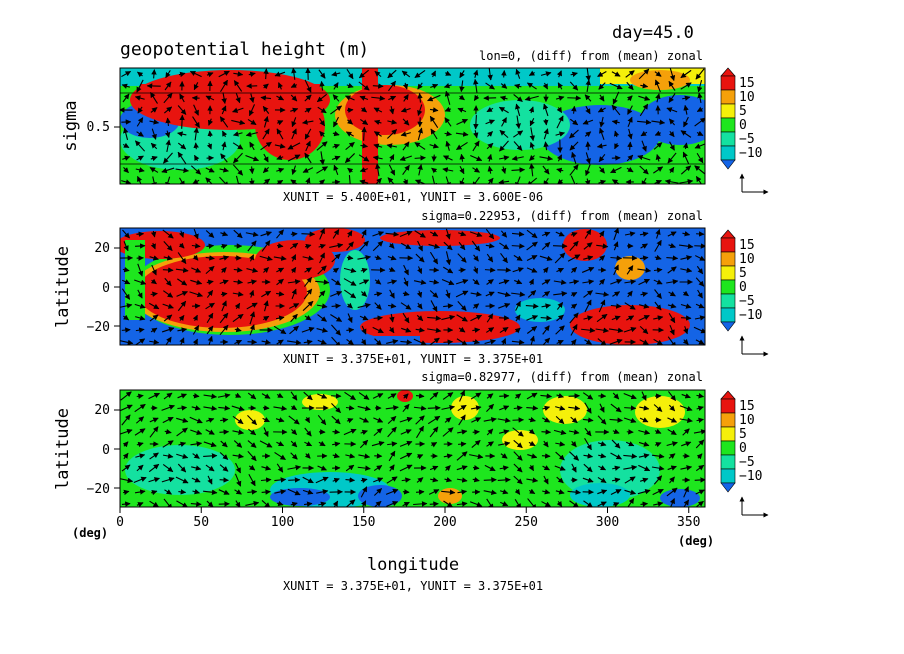  I want to click on colorbar-level: 15, so click(747, 406).